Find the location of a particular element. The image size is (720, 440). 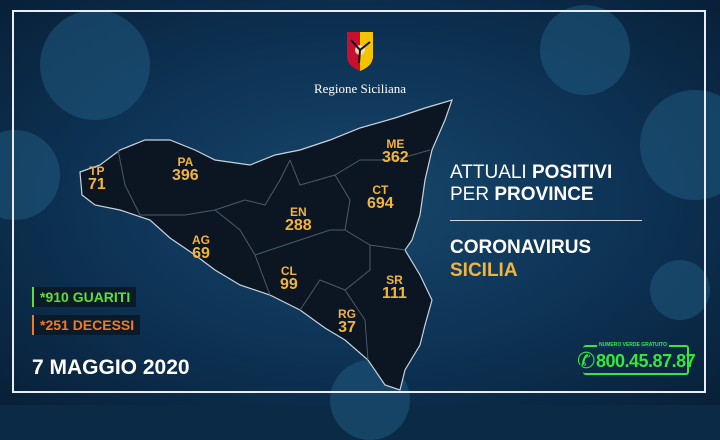

border-me is located at coordinates (360, 167).